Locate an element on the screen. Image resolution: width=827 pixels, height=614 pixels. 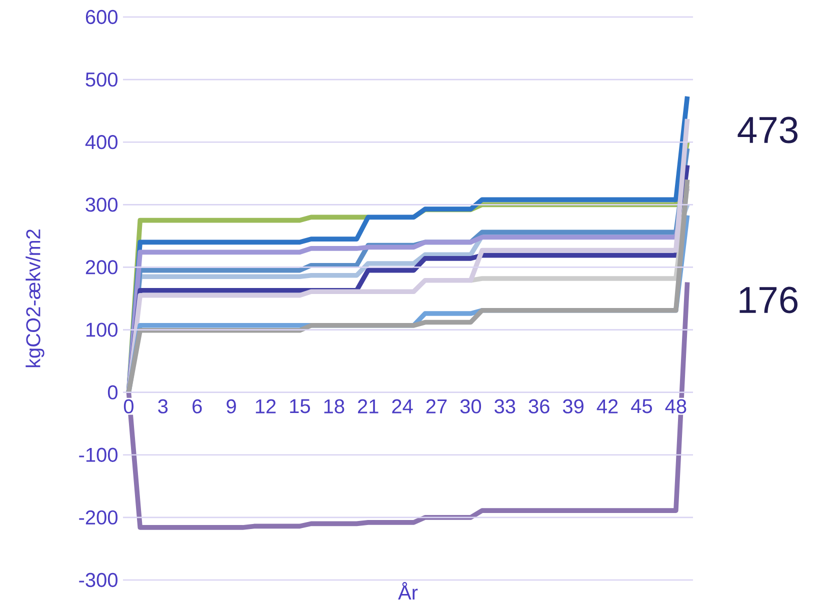
x-tick-label: 15 is located at coordinates (300, 406).